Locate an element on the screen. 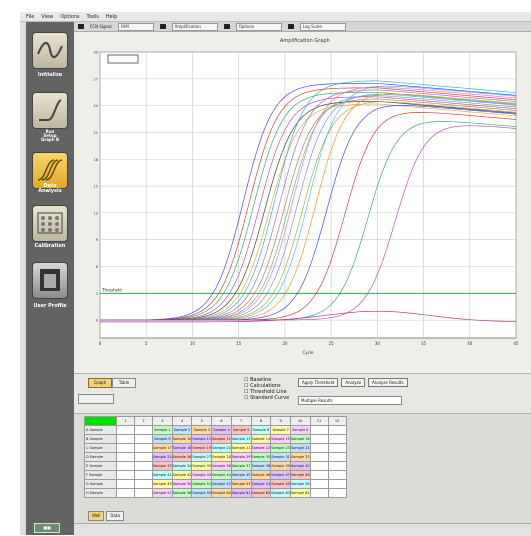  well-cell: Sample 64 is located at coordinates (300, 493).